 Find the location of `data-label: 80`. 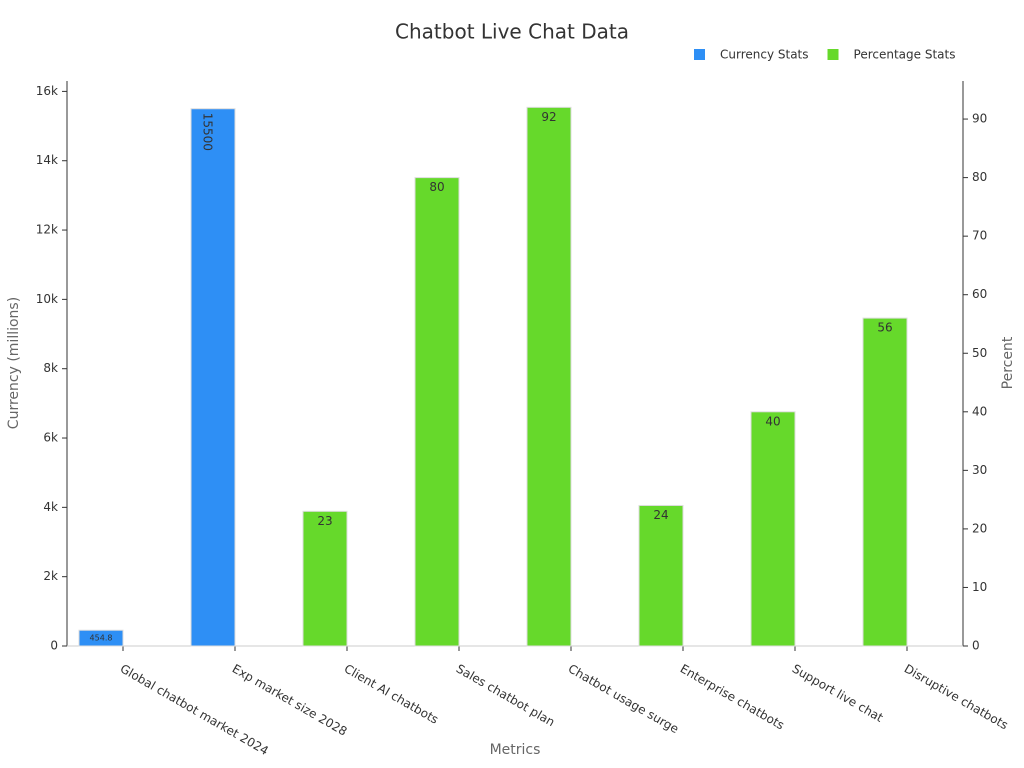

data-label: 80 is located at coordinates (436, 187).